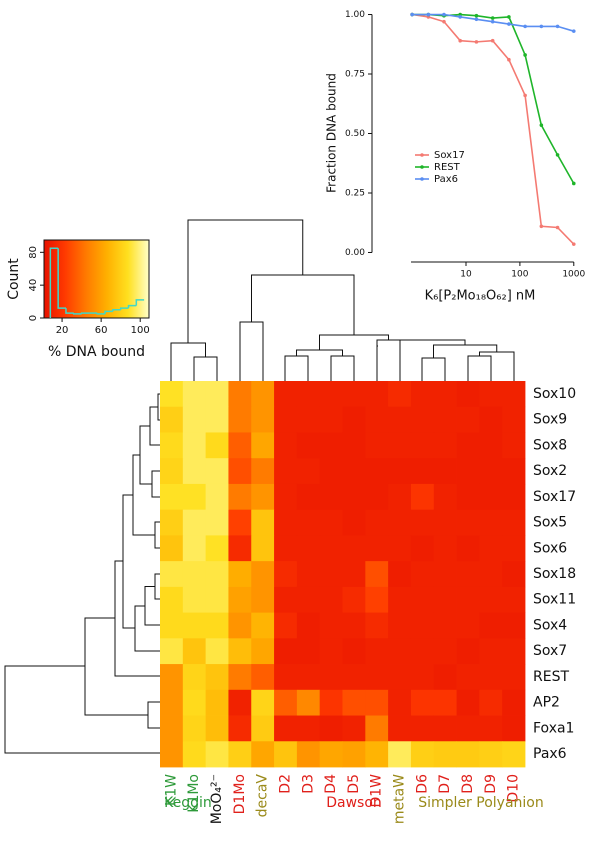 Image resolution: width=600 pixels, height=847 pixels. I want to click on x-tick-label: 100, so click(519, 275).